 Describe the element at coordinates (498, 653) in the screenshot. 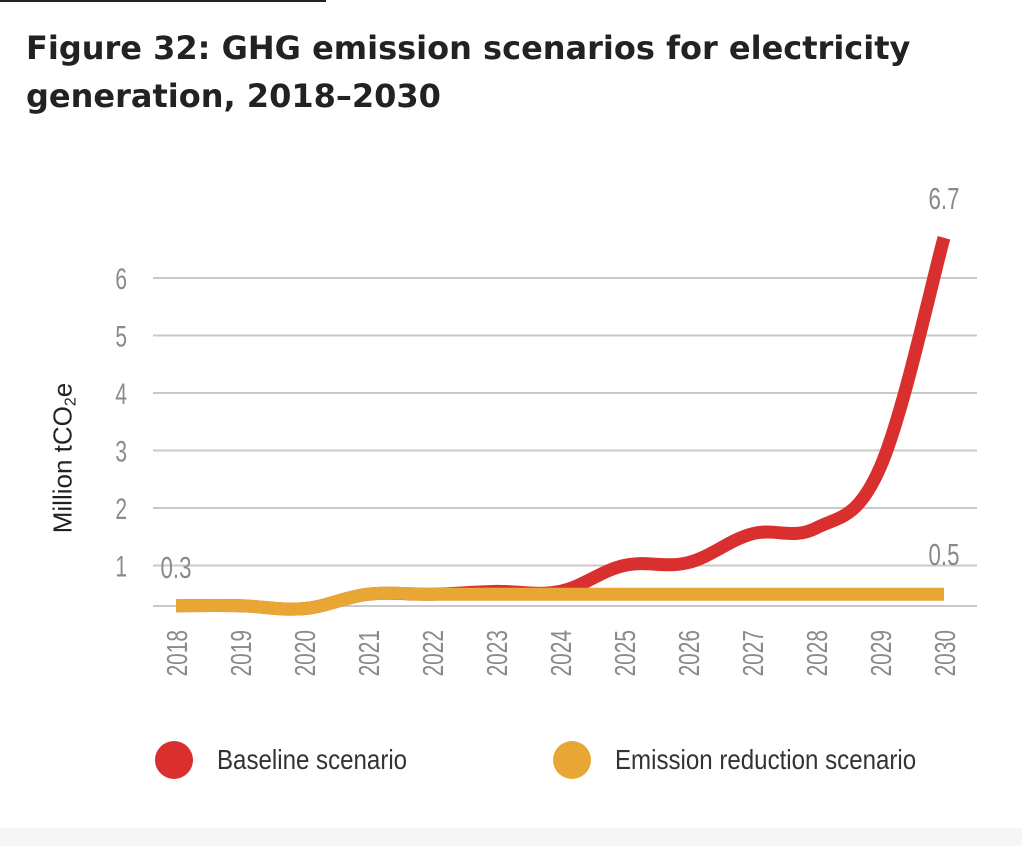

I see `x-tick-label: 2023` at that location.